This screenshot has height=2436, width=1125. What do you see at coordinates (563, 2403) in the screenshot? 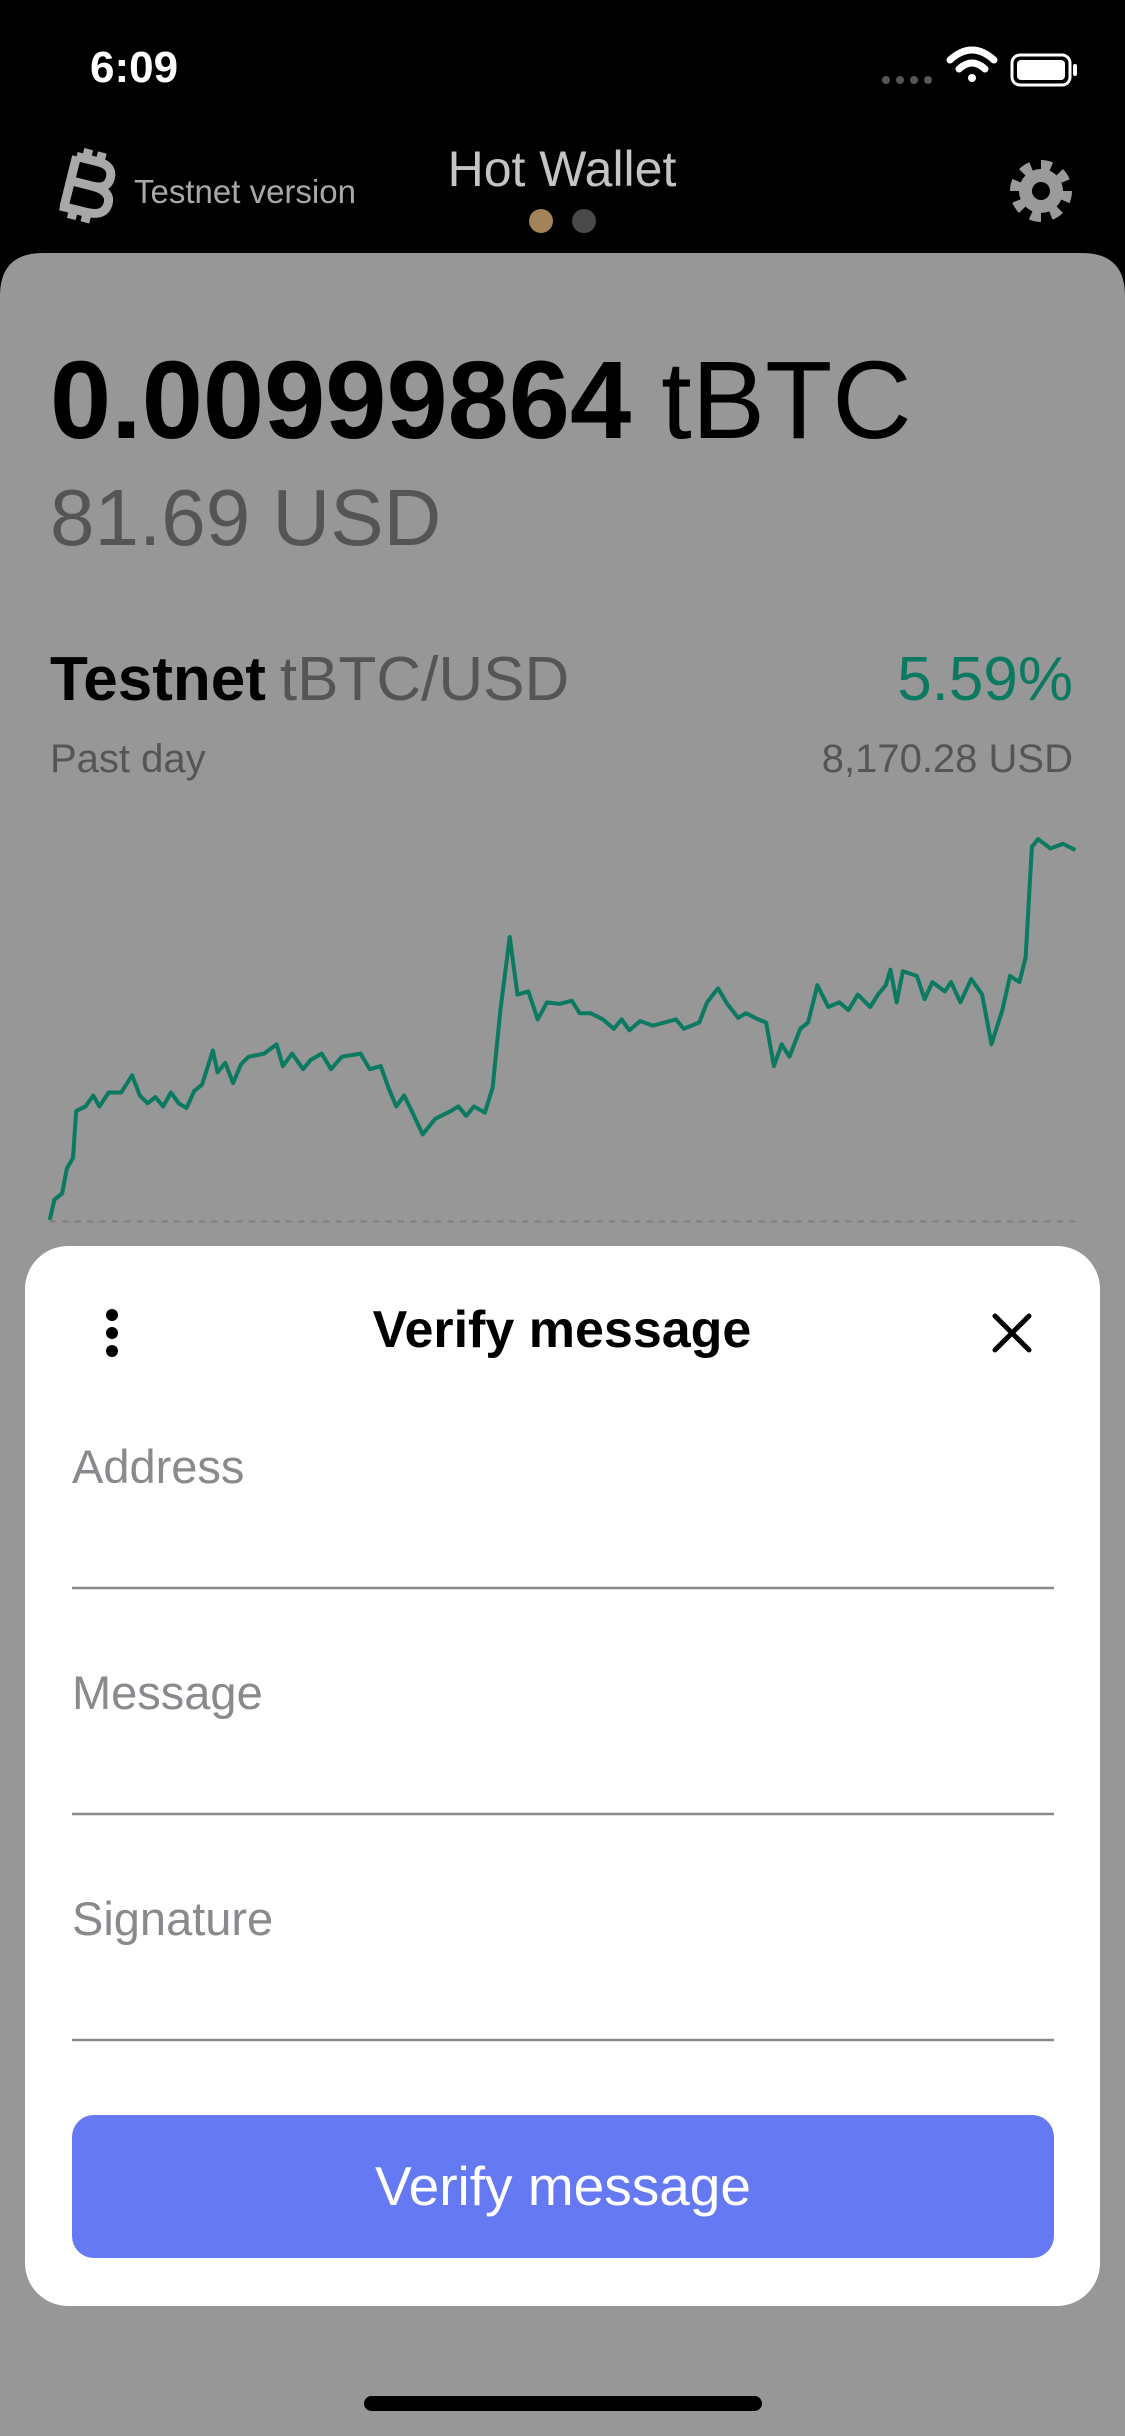
I see `home-indicator` at bounding box center [563, 2403].